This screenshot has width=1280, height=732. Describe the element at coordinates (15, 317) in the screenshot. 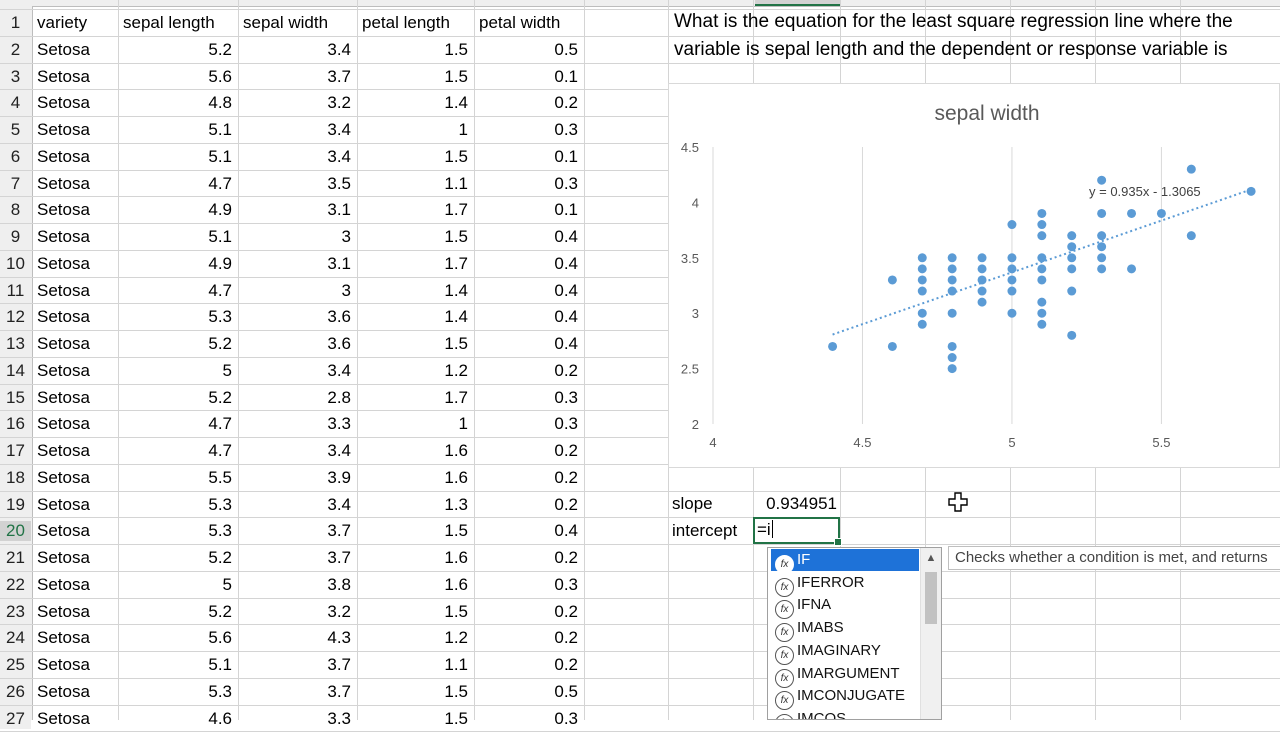

I see `row-header: 12` at that location.